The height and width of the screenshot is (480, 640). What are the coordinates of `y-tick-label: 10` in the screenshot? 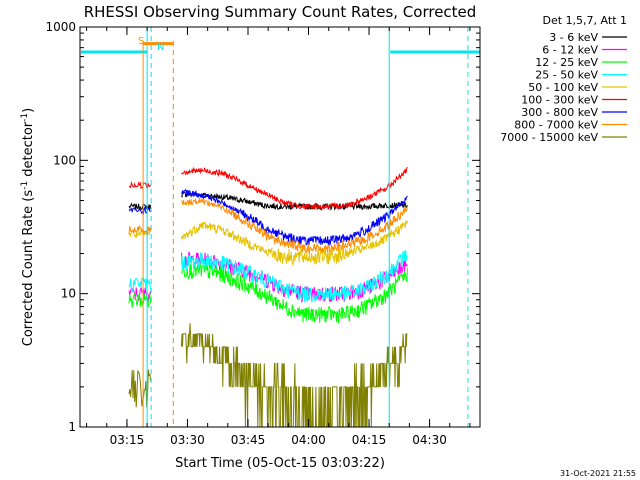 It's located at (68, 294).